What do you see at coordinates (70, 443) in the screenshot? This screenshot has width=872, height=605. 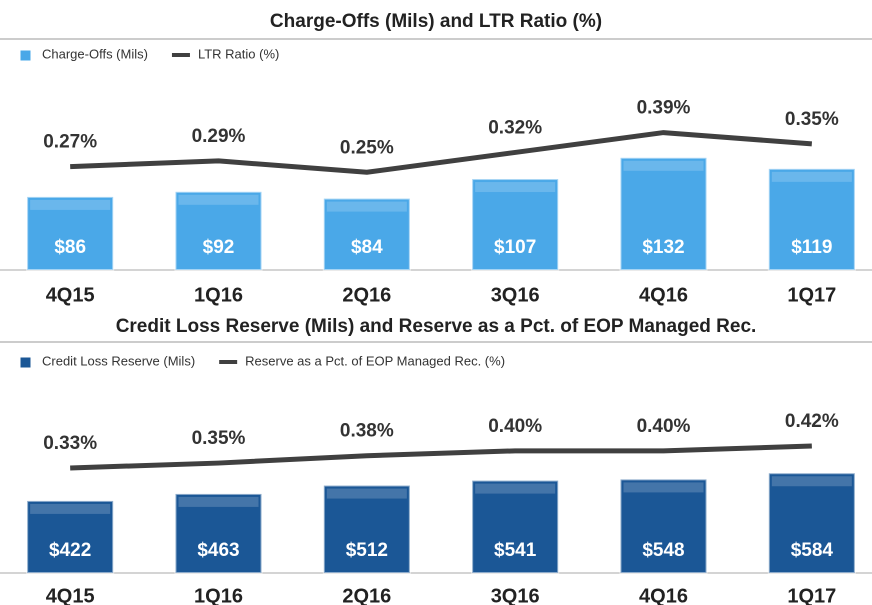 I see `line-value-label: 0.33%` at bounding box center [70, 443].